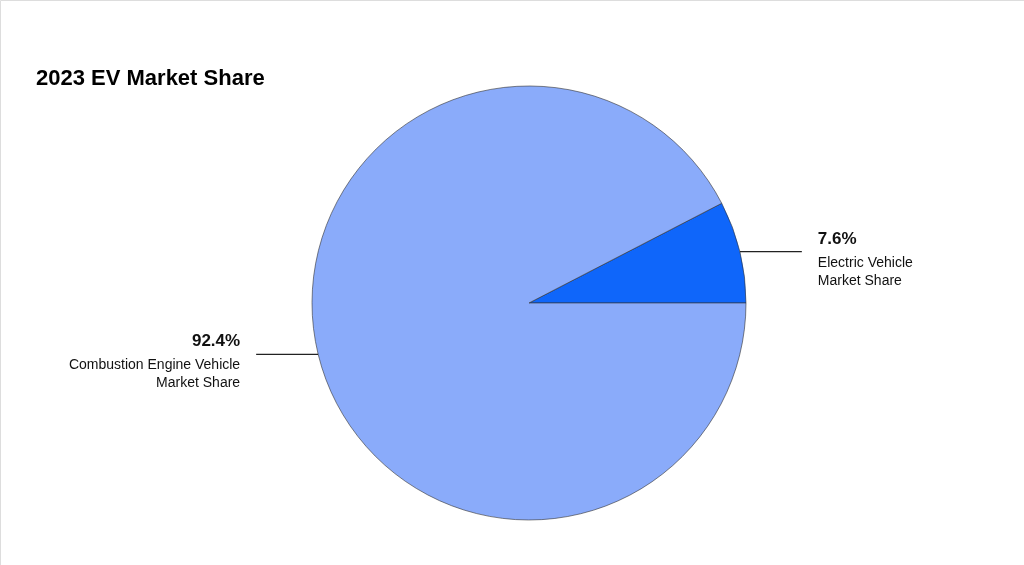  What do you see at coordinates (837, 238) in the screenshot?
I see `data-label: 7.6%` at bounding box center [837, 238].